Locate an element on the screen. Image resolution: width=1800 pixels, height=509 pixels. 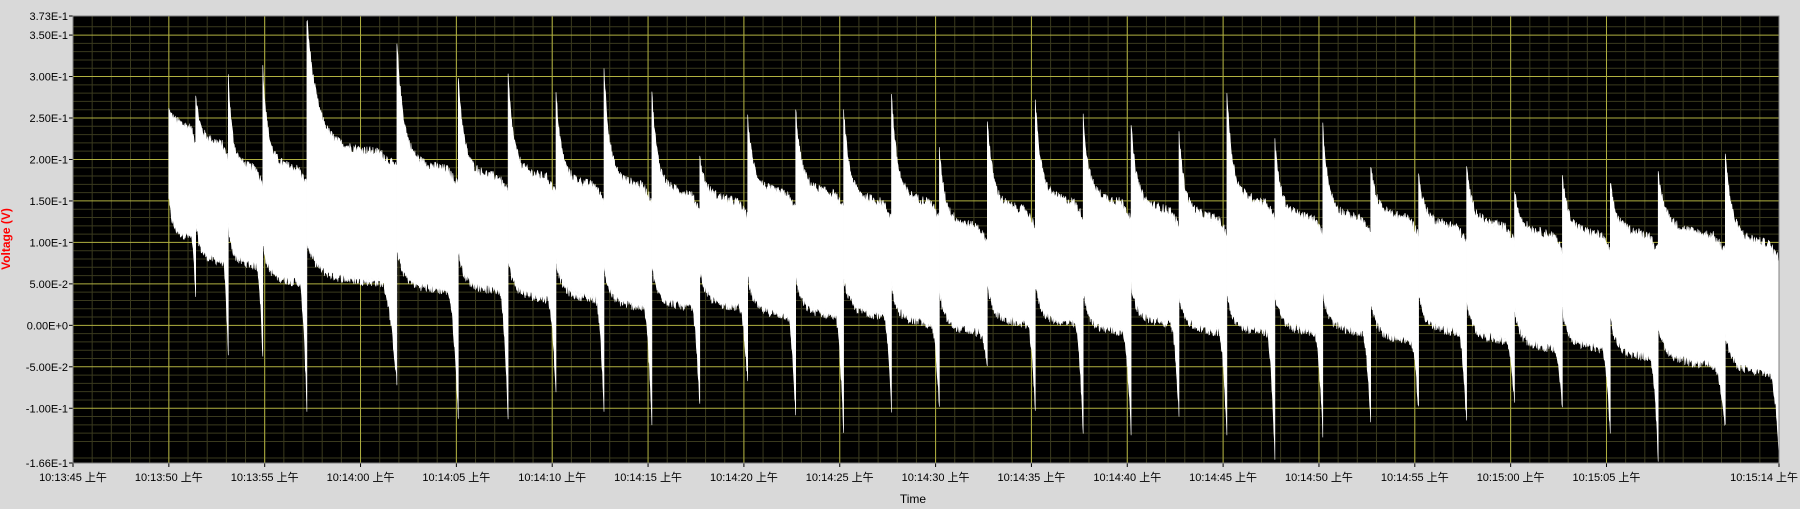
y-tick-label: 3.73E-1 is located at coordinates (48, 17).